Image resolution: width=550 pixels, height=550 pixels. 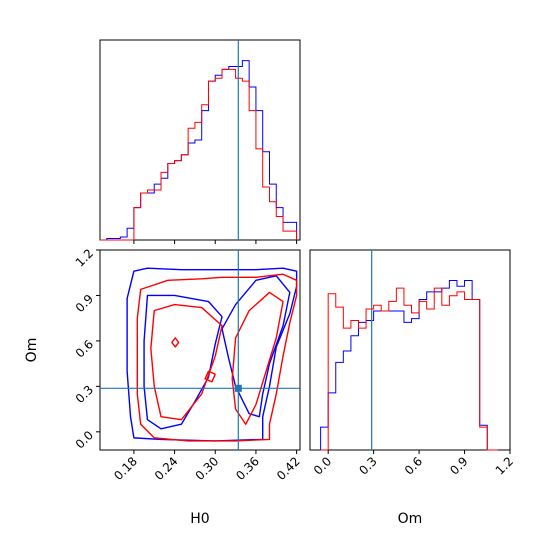 I want to click on y-tick-label: 0.9, so click(x=84, y=303).